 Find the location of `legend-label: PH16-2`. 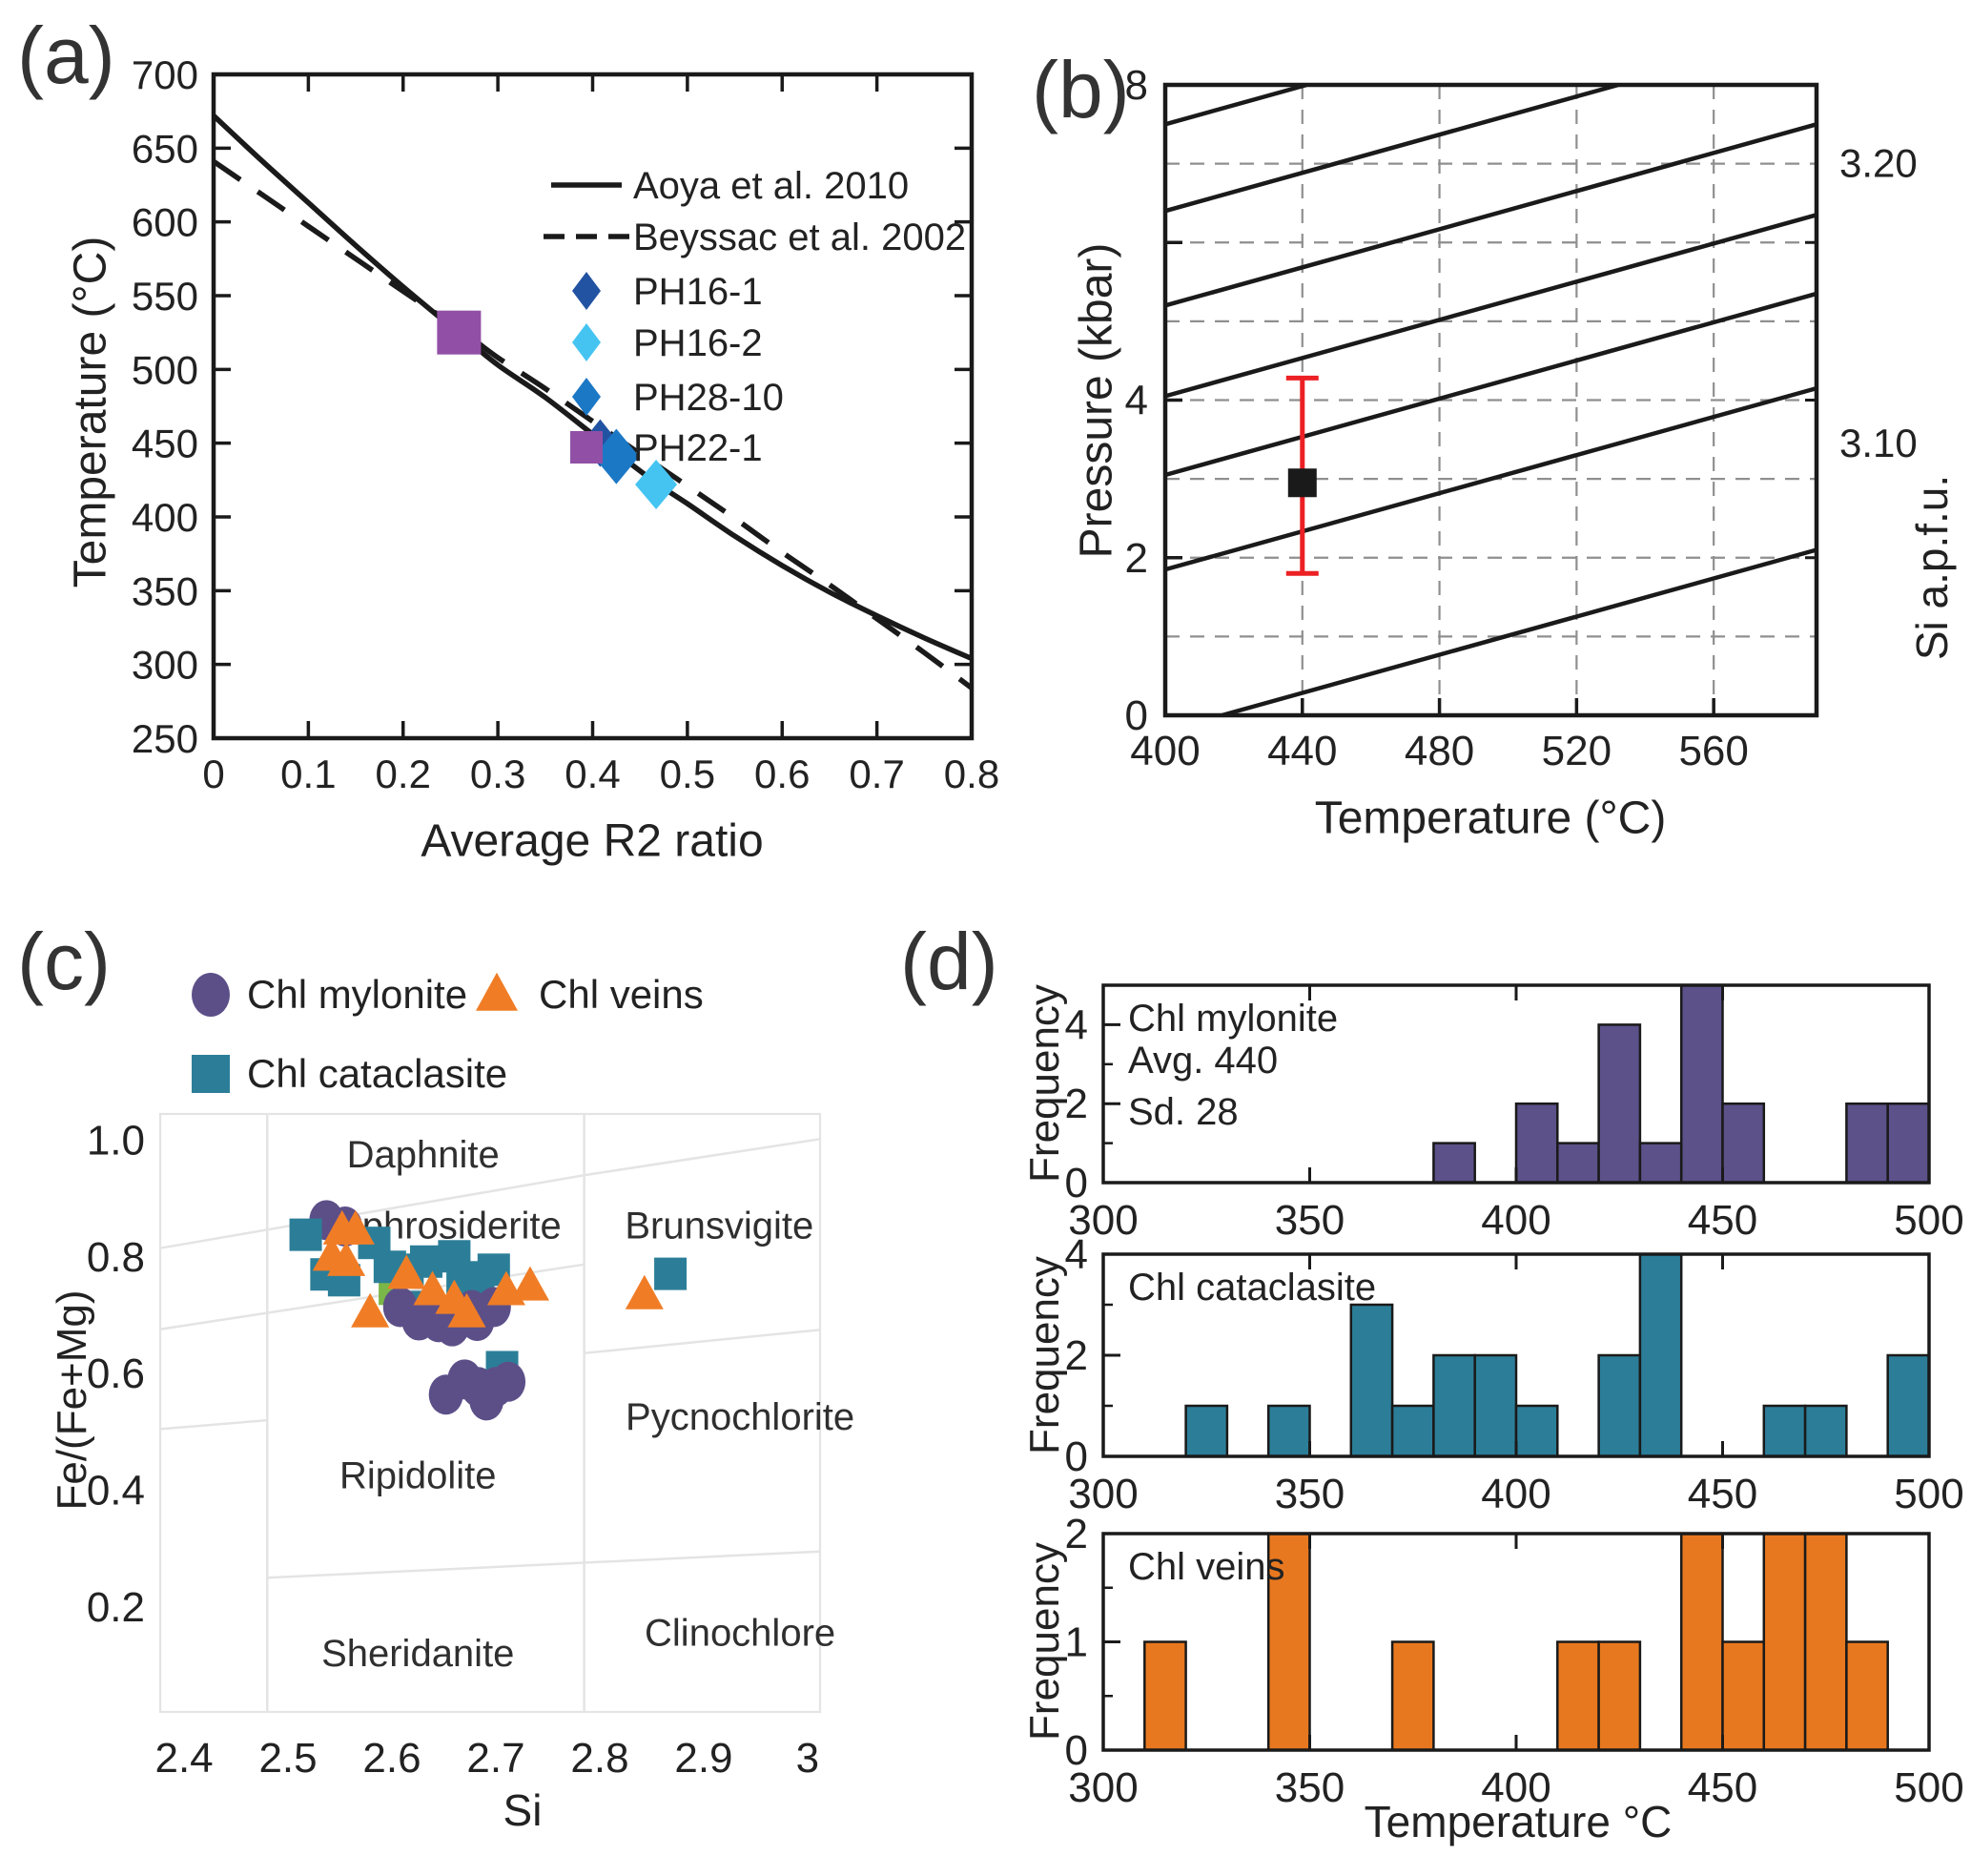

legend-label: PH16-2 is located at coordinates (698, 343).